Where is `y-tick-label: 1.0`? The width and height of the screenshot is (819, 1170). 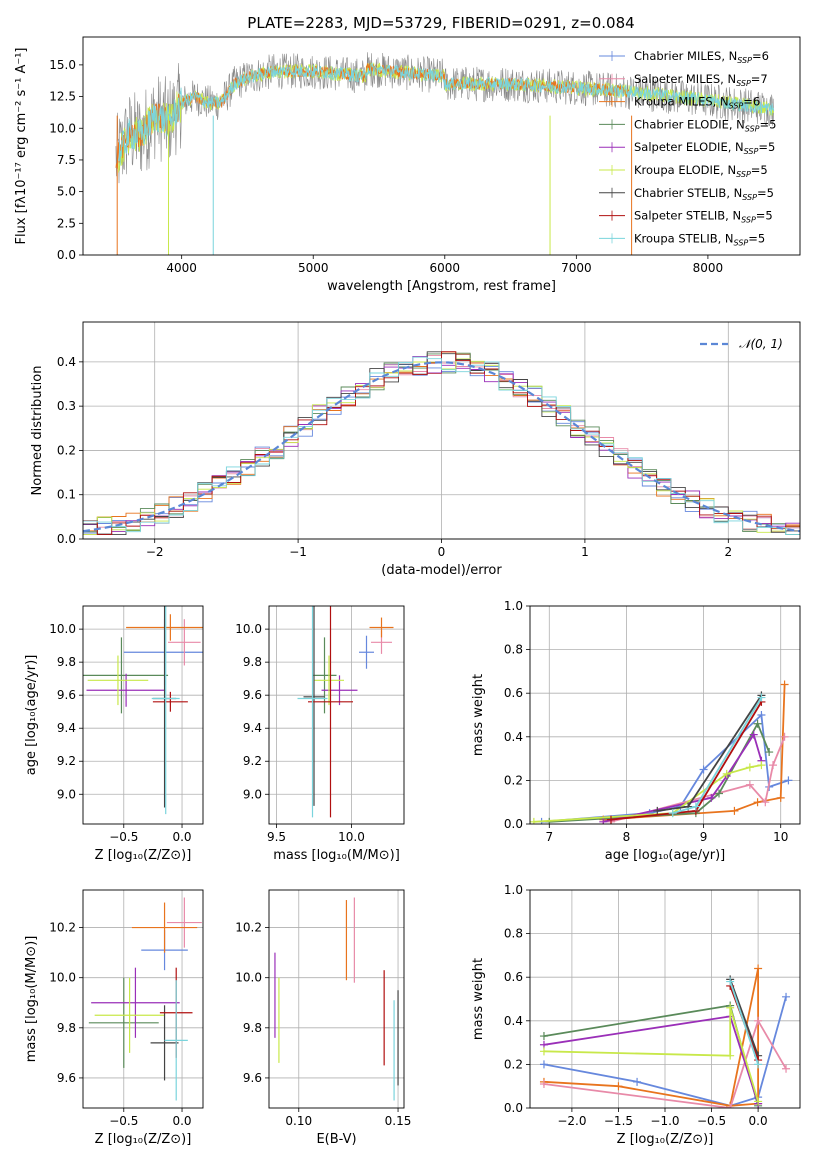
y-tick-label: 1.0 is located at coordinates (513, 606).